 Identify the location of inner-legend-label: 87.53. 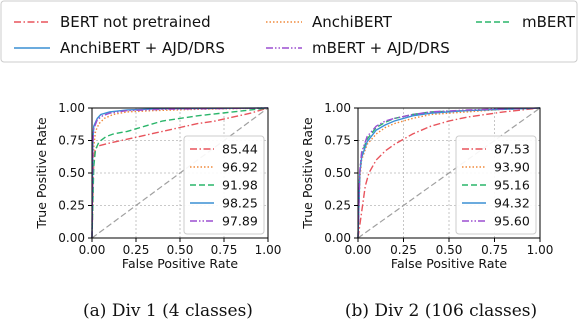
(512, 149).